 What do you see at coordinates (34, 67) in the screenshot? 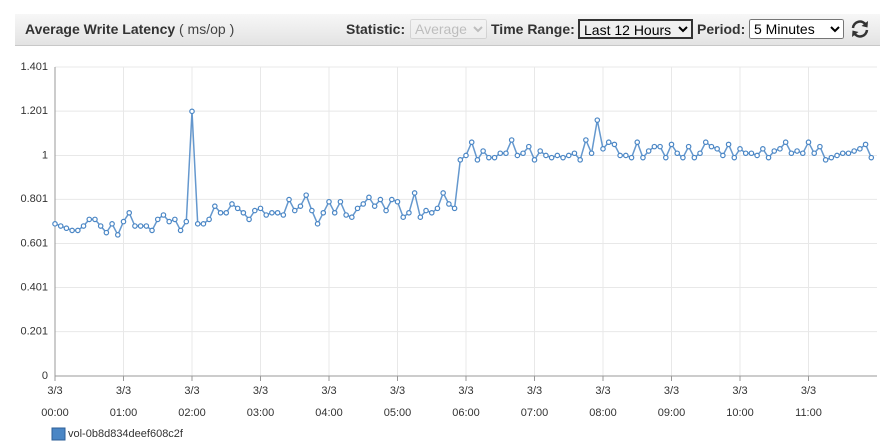
I see `y-tick-label: 1.401` at bounding box center [34, 67].